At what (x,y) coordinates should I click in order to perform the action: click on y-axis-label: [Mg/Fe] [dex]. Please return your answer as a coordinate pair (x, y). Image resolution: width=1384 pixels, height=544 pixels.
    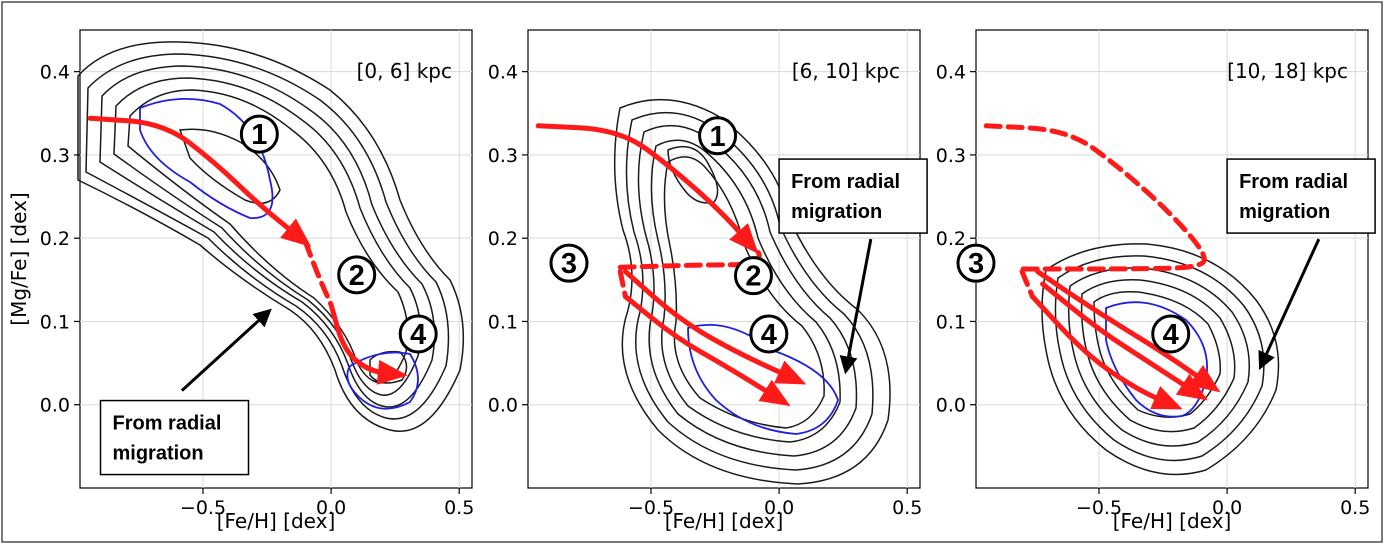
    Looking at the image, I should click on (19, 258).